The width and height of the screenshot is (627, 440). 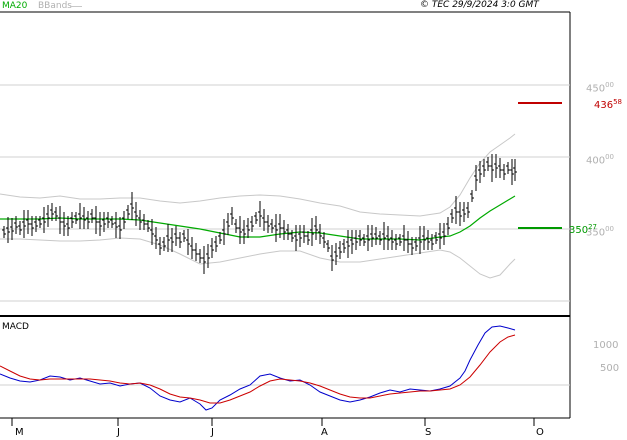 I want to click on time-axis-ticks, so click(x=273, y=422).